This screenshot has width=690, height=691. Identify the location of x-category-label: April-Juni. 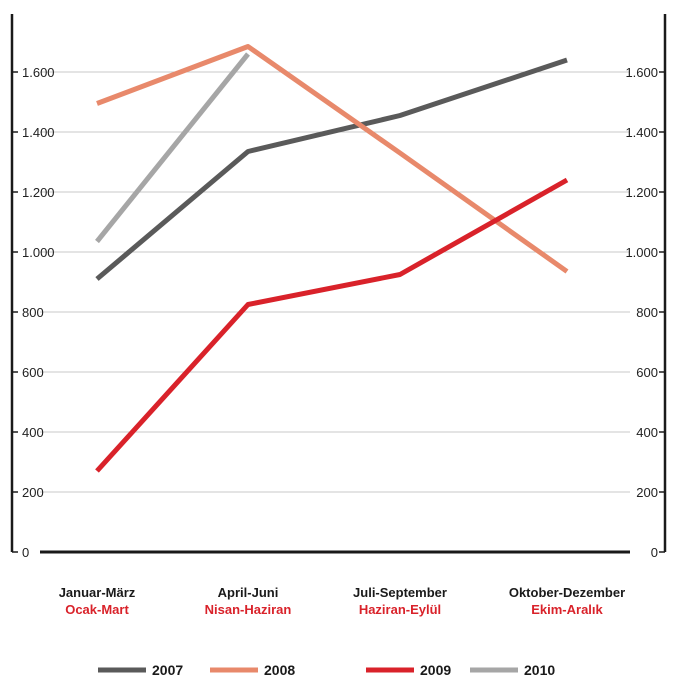
(248, 592).